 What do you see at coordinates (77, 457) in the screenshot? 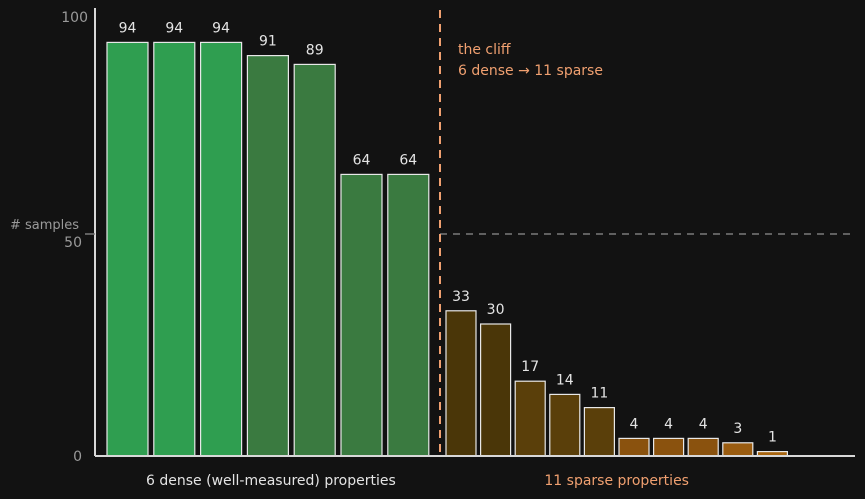
I see `y-tick-label-0: 0` at bounding box center [77, 457].